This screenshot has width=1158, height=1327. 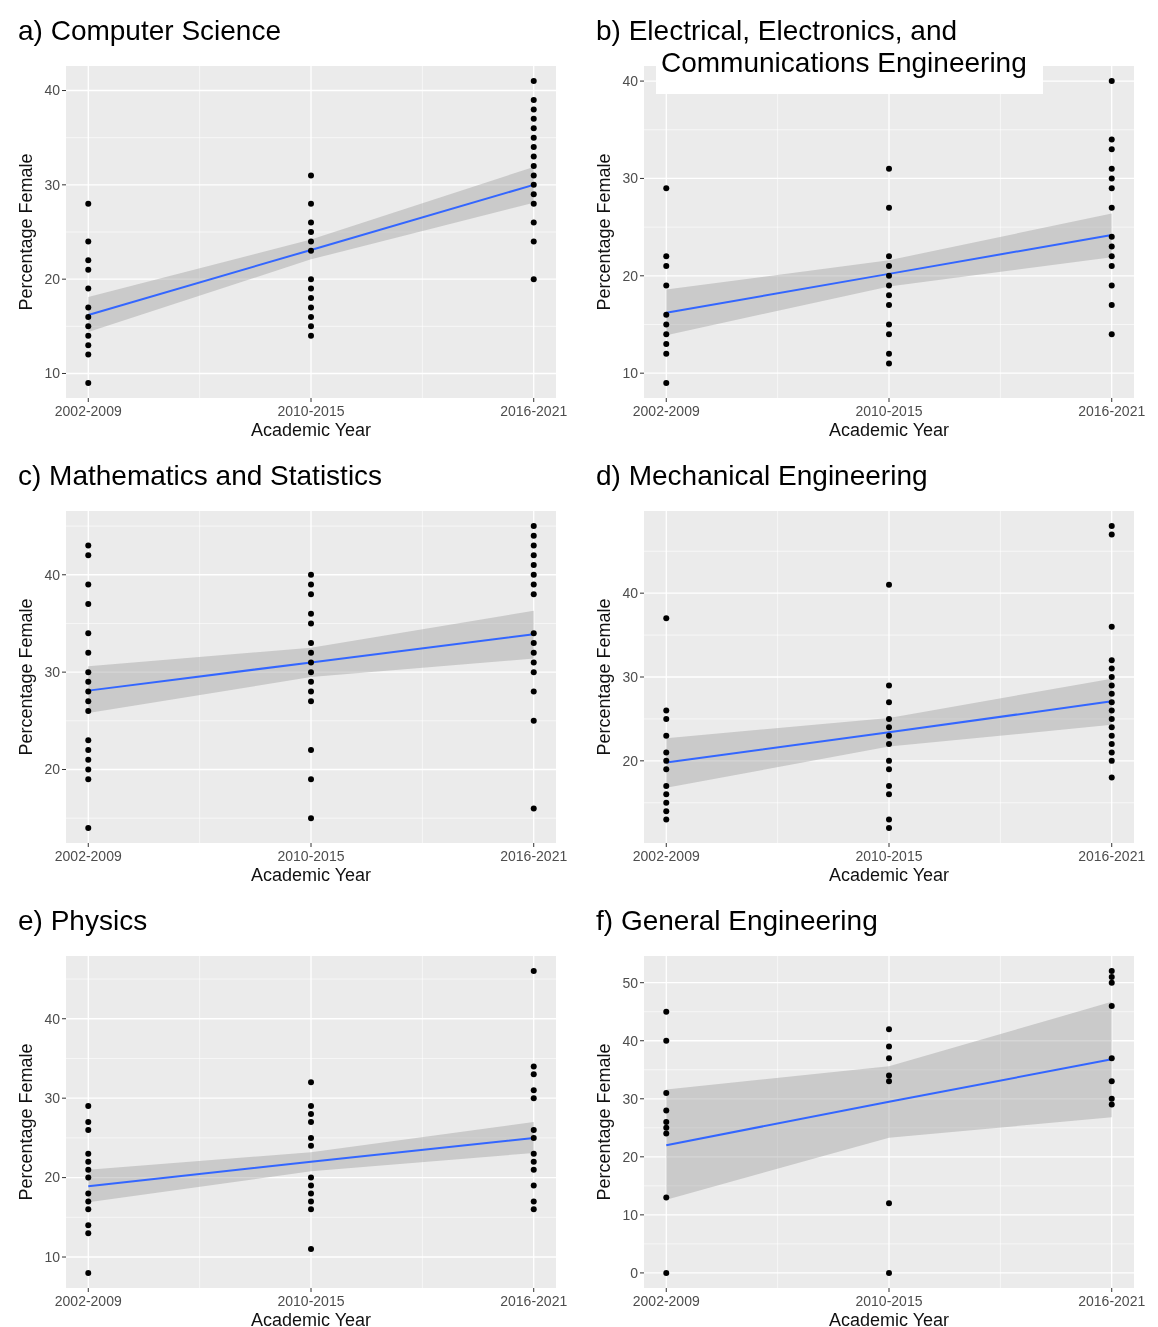 What do you see at coordinates (150, 30) in the screenshot?
I see `chart-title: a) Computer Science` at bounding box center [150, 30].